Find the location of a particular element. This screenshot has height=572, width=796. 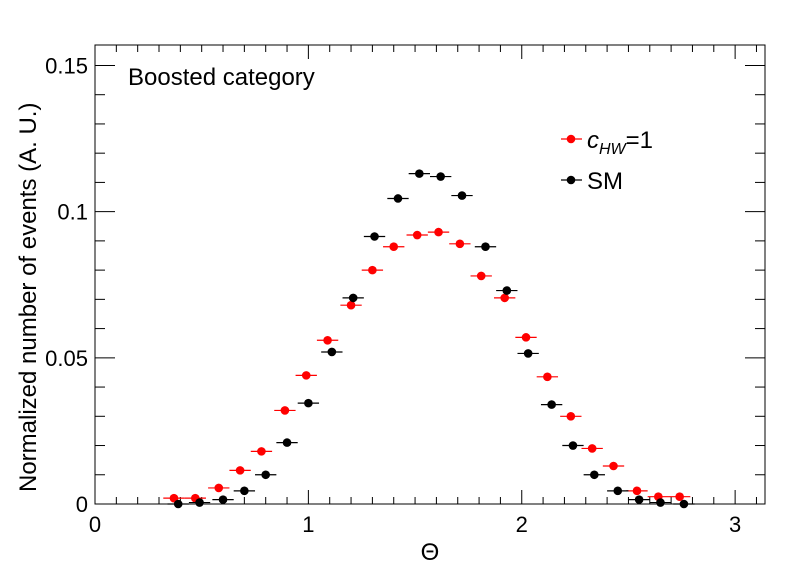

legend-label: SM is located at coordinates (605, 181).